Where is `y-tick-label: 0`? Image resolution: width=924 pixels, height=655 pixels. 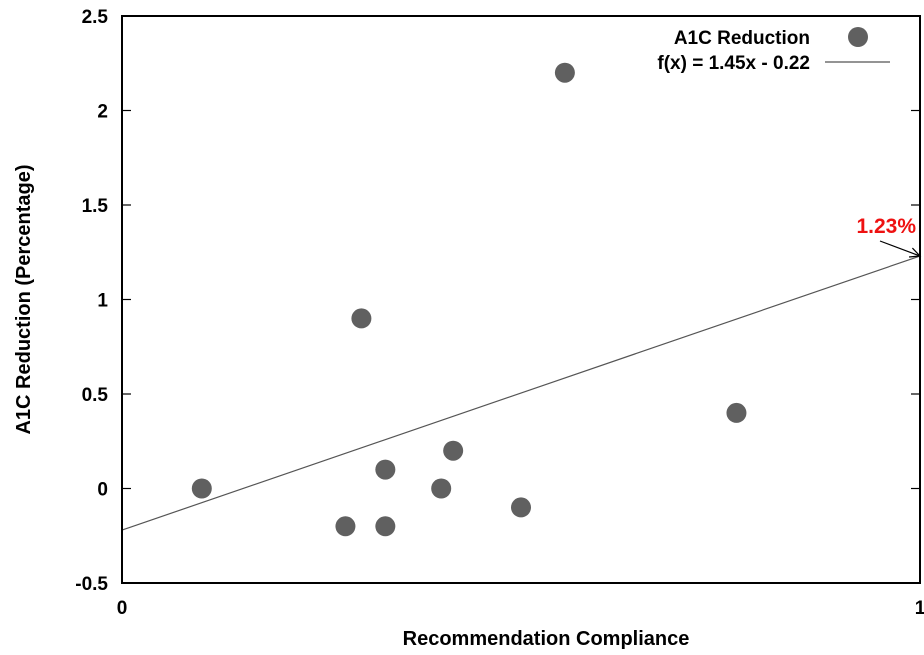
y-tick-label: 0 is located at coordinates (102, 490).